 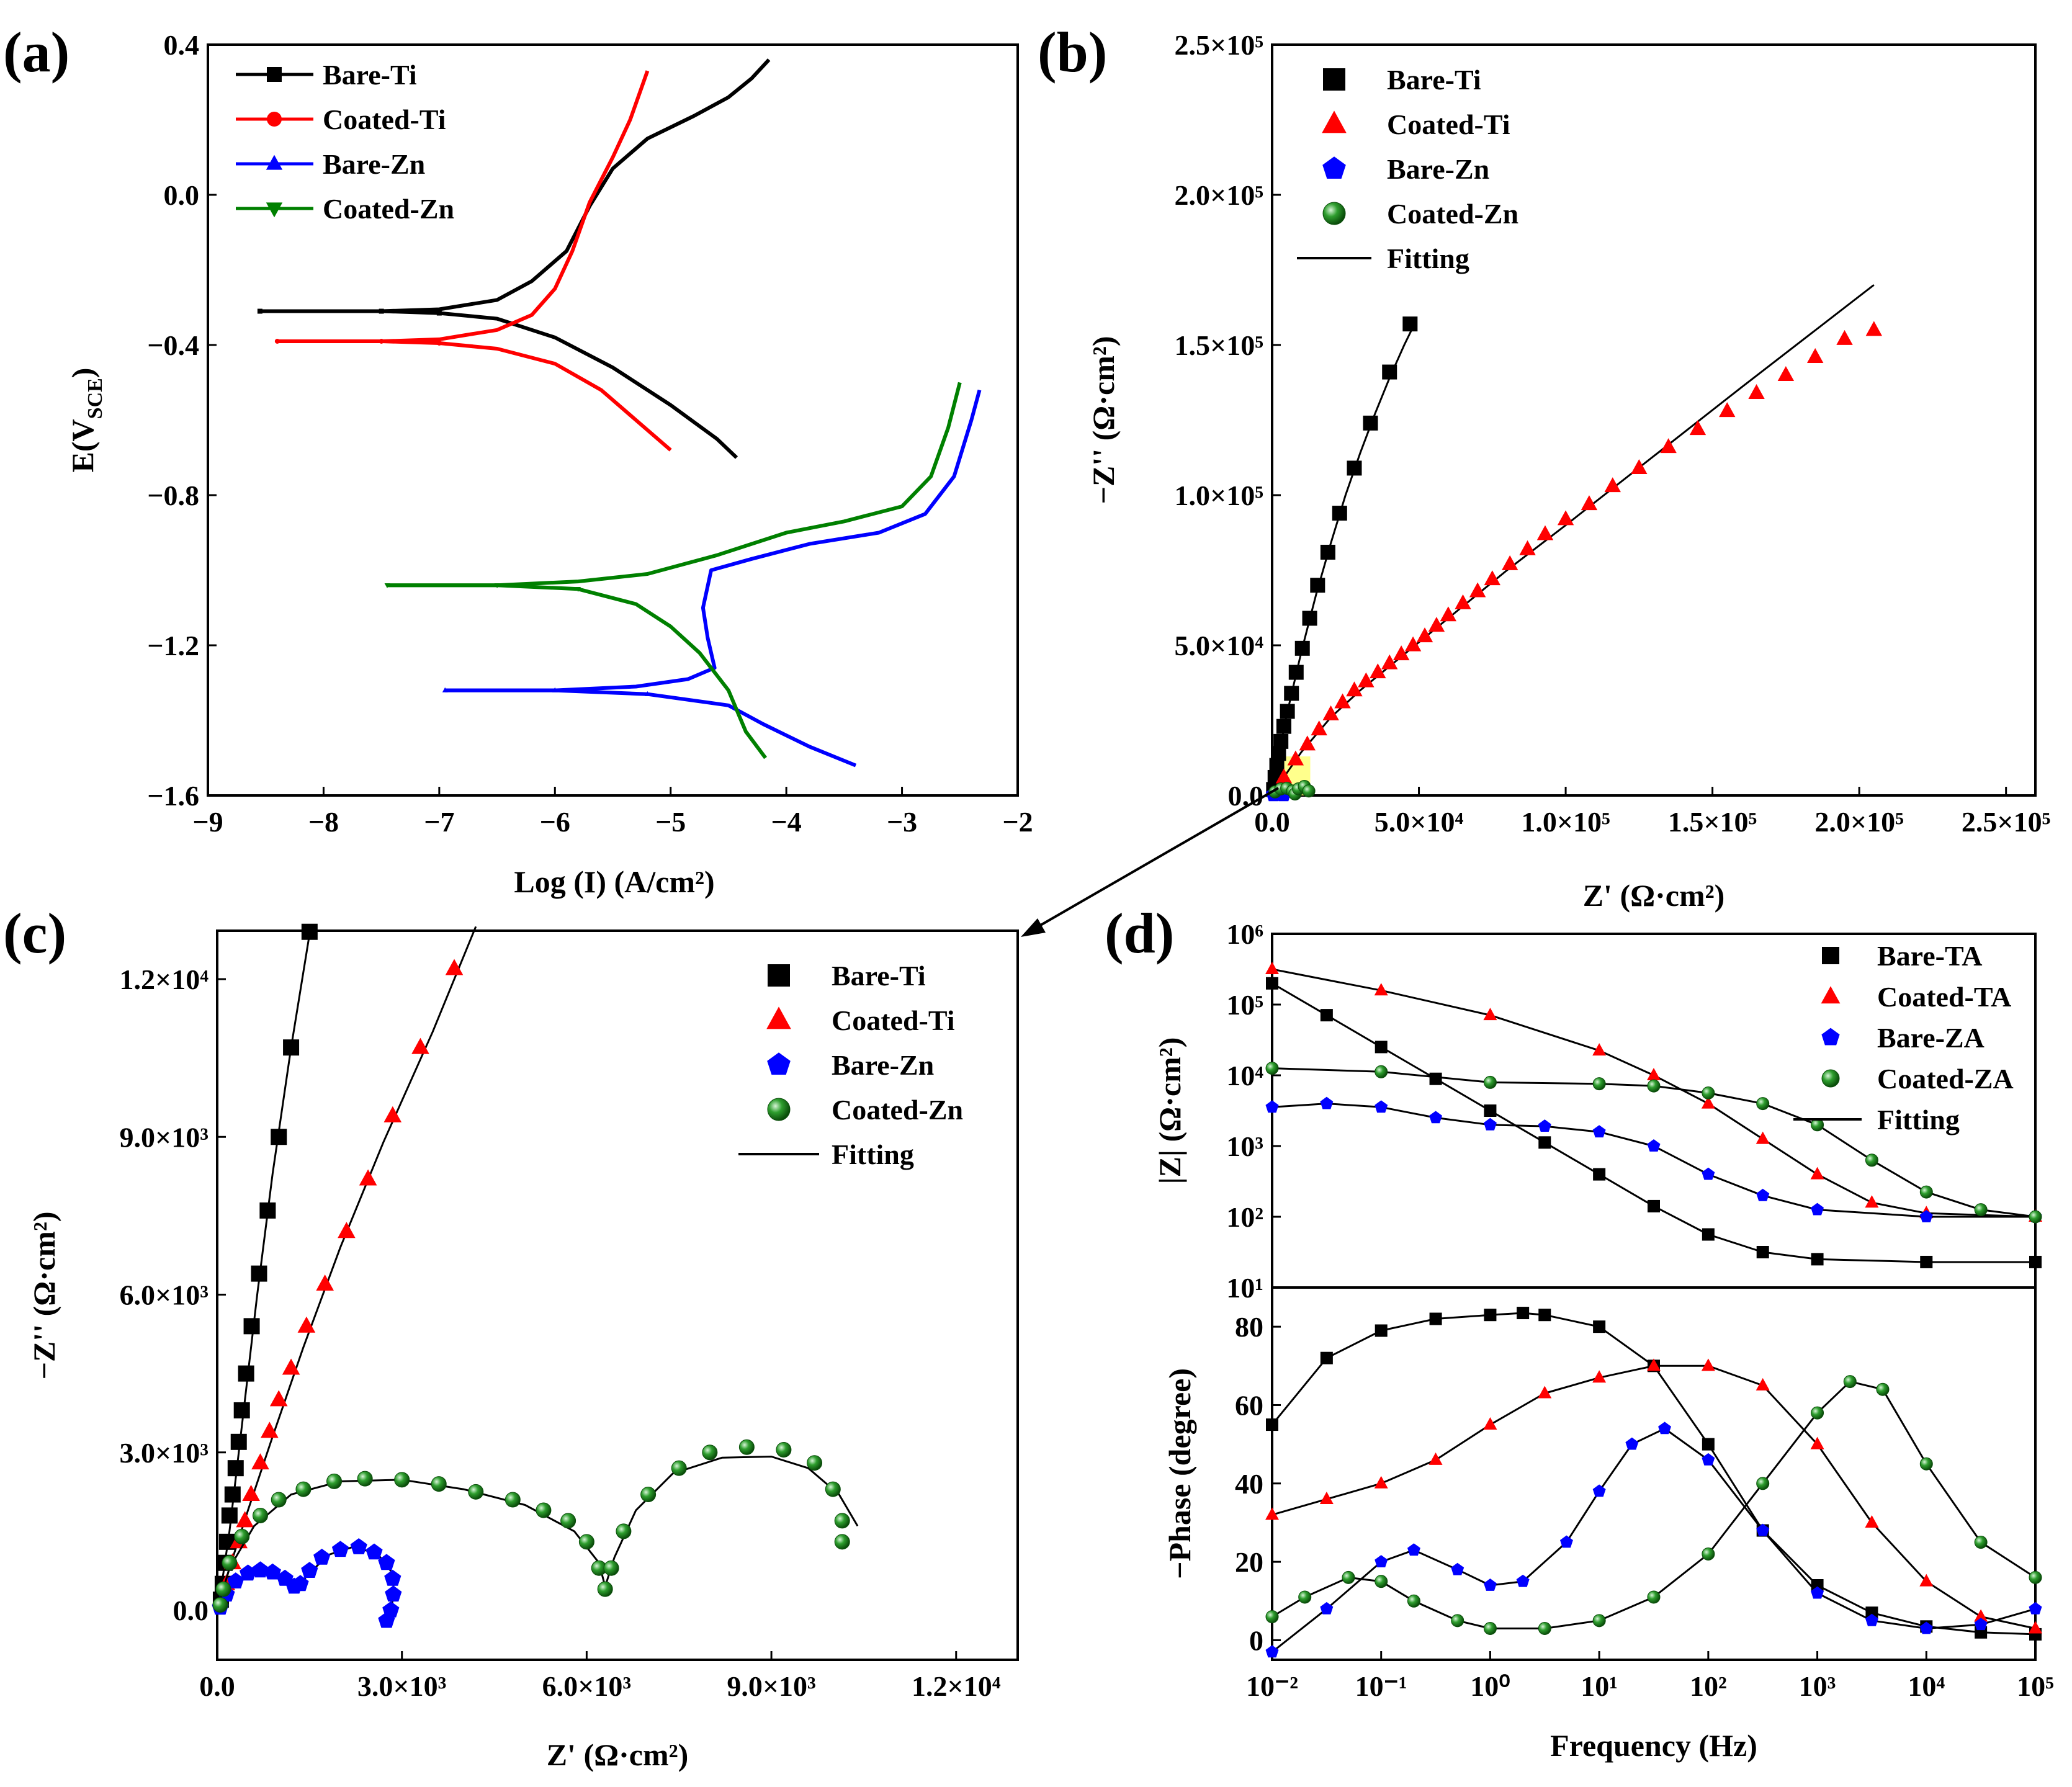 I want to click on c-xtick-label-2: 6.0×10³, so click(x=587, y=1686).